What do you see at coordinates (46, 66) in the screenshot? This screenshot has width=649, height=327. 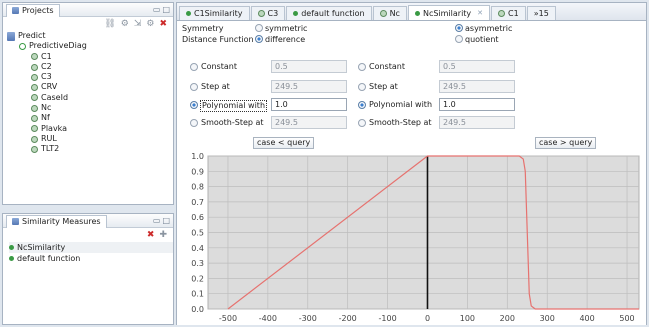 I see `tree-attribute-label: C2` at bounding box center [46, 66].